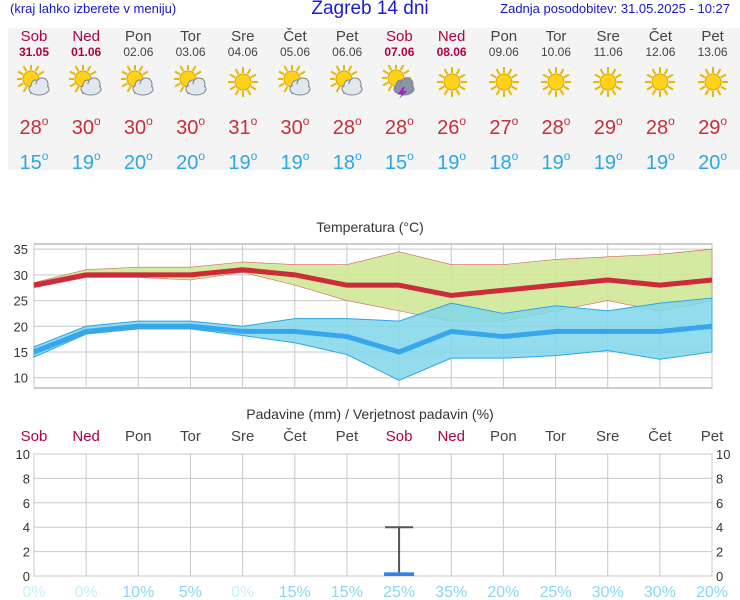 Image resolution: width=740 pixels, height=600 pixels. Describe the element at coordinates (399, 101) in the screenshot. I see `day-7: Sob 07.06 28o 15o` at that location.